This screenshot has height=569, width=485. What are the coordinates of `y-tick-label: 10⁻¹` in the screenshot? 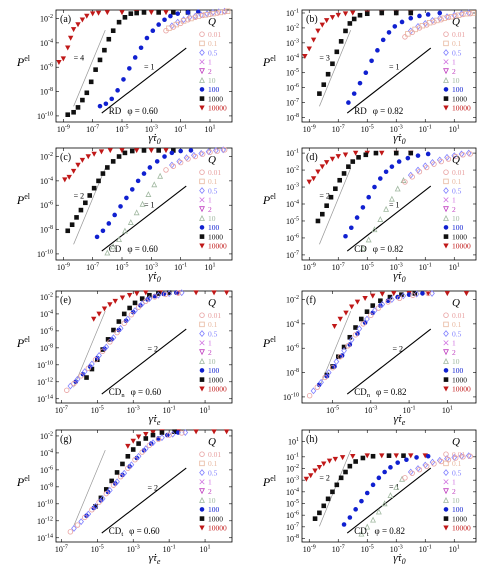 It's located at (292, 13).